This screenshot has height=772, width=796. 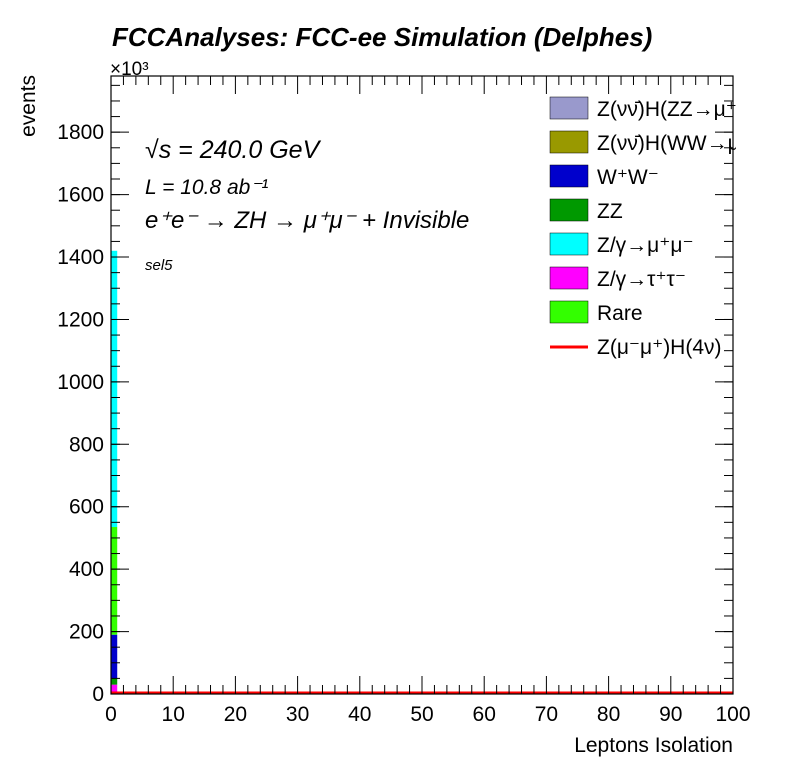 I want to click on y-tick-label: 400, so click(x=86, y=569).